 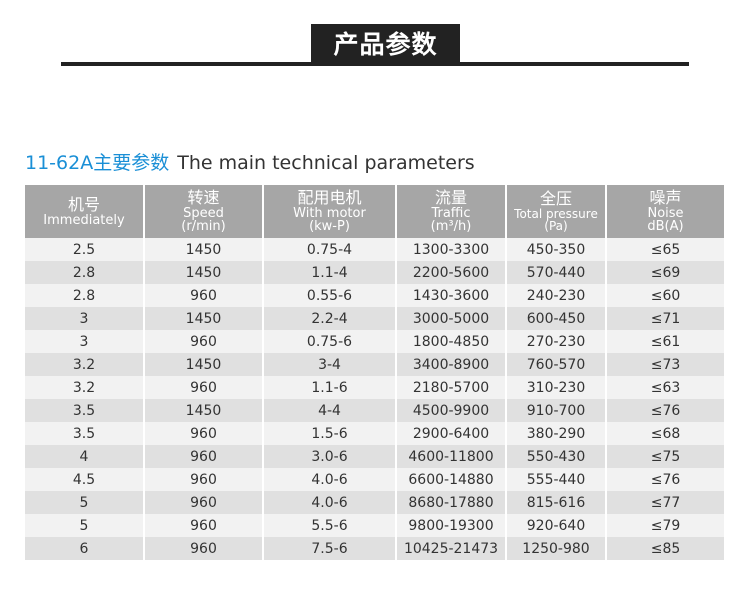 What do you see at coordinates (330, 387) in the screenshot?
I see `cell-motor: 1.1-6` at bounding box center [330, 387].